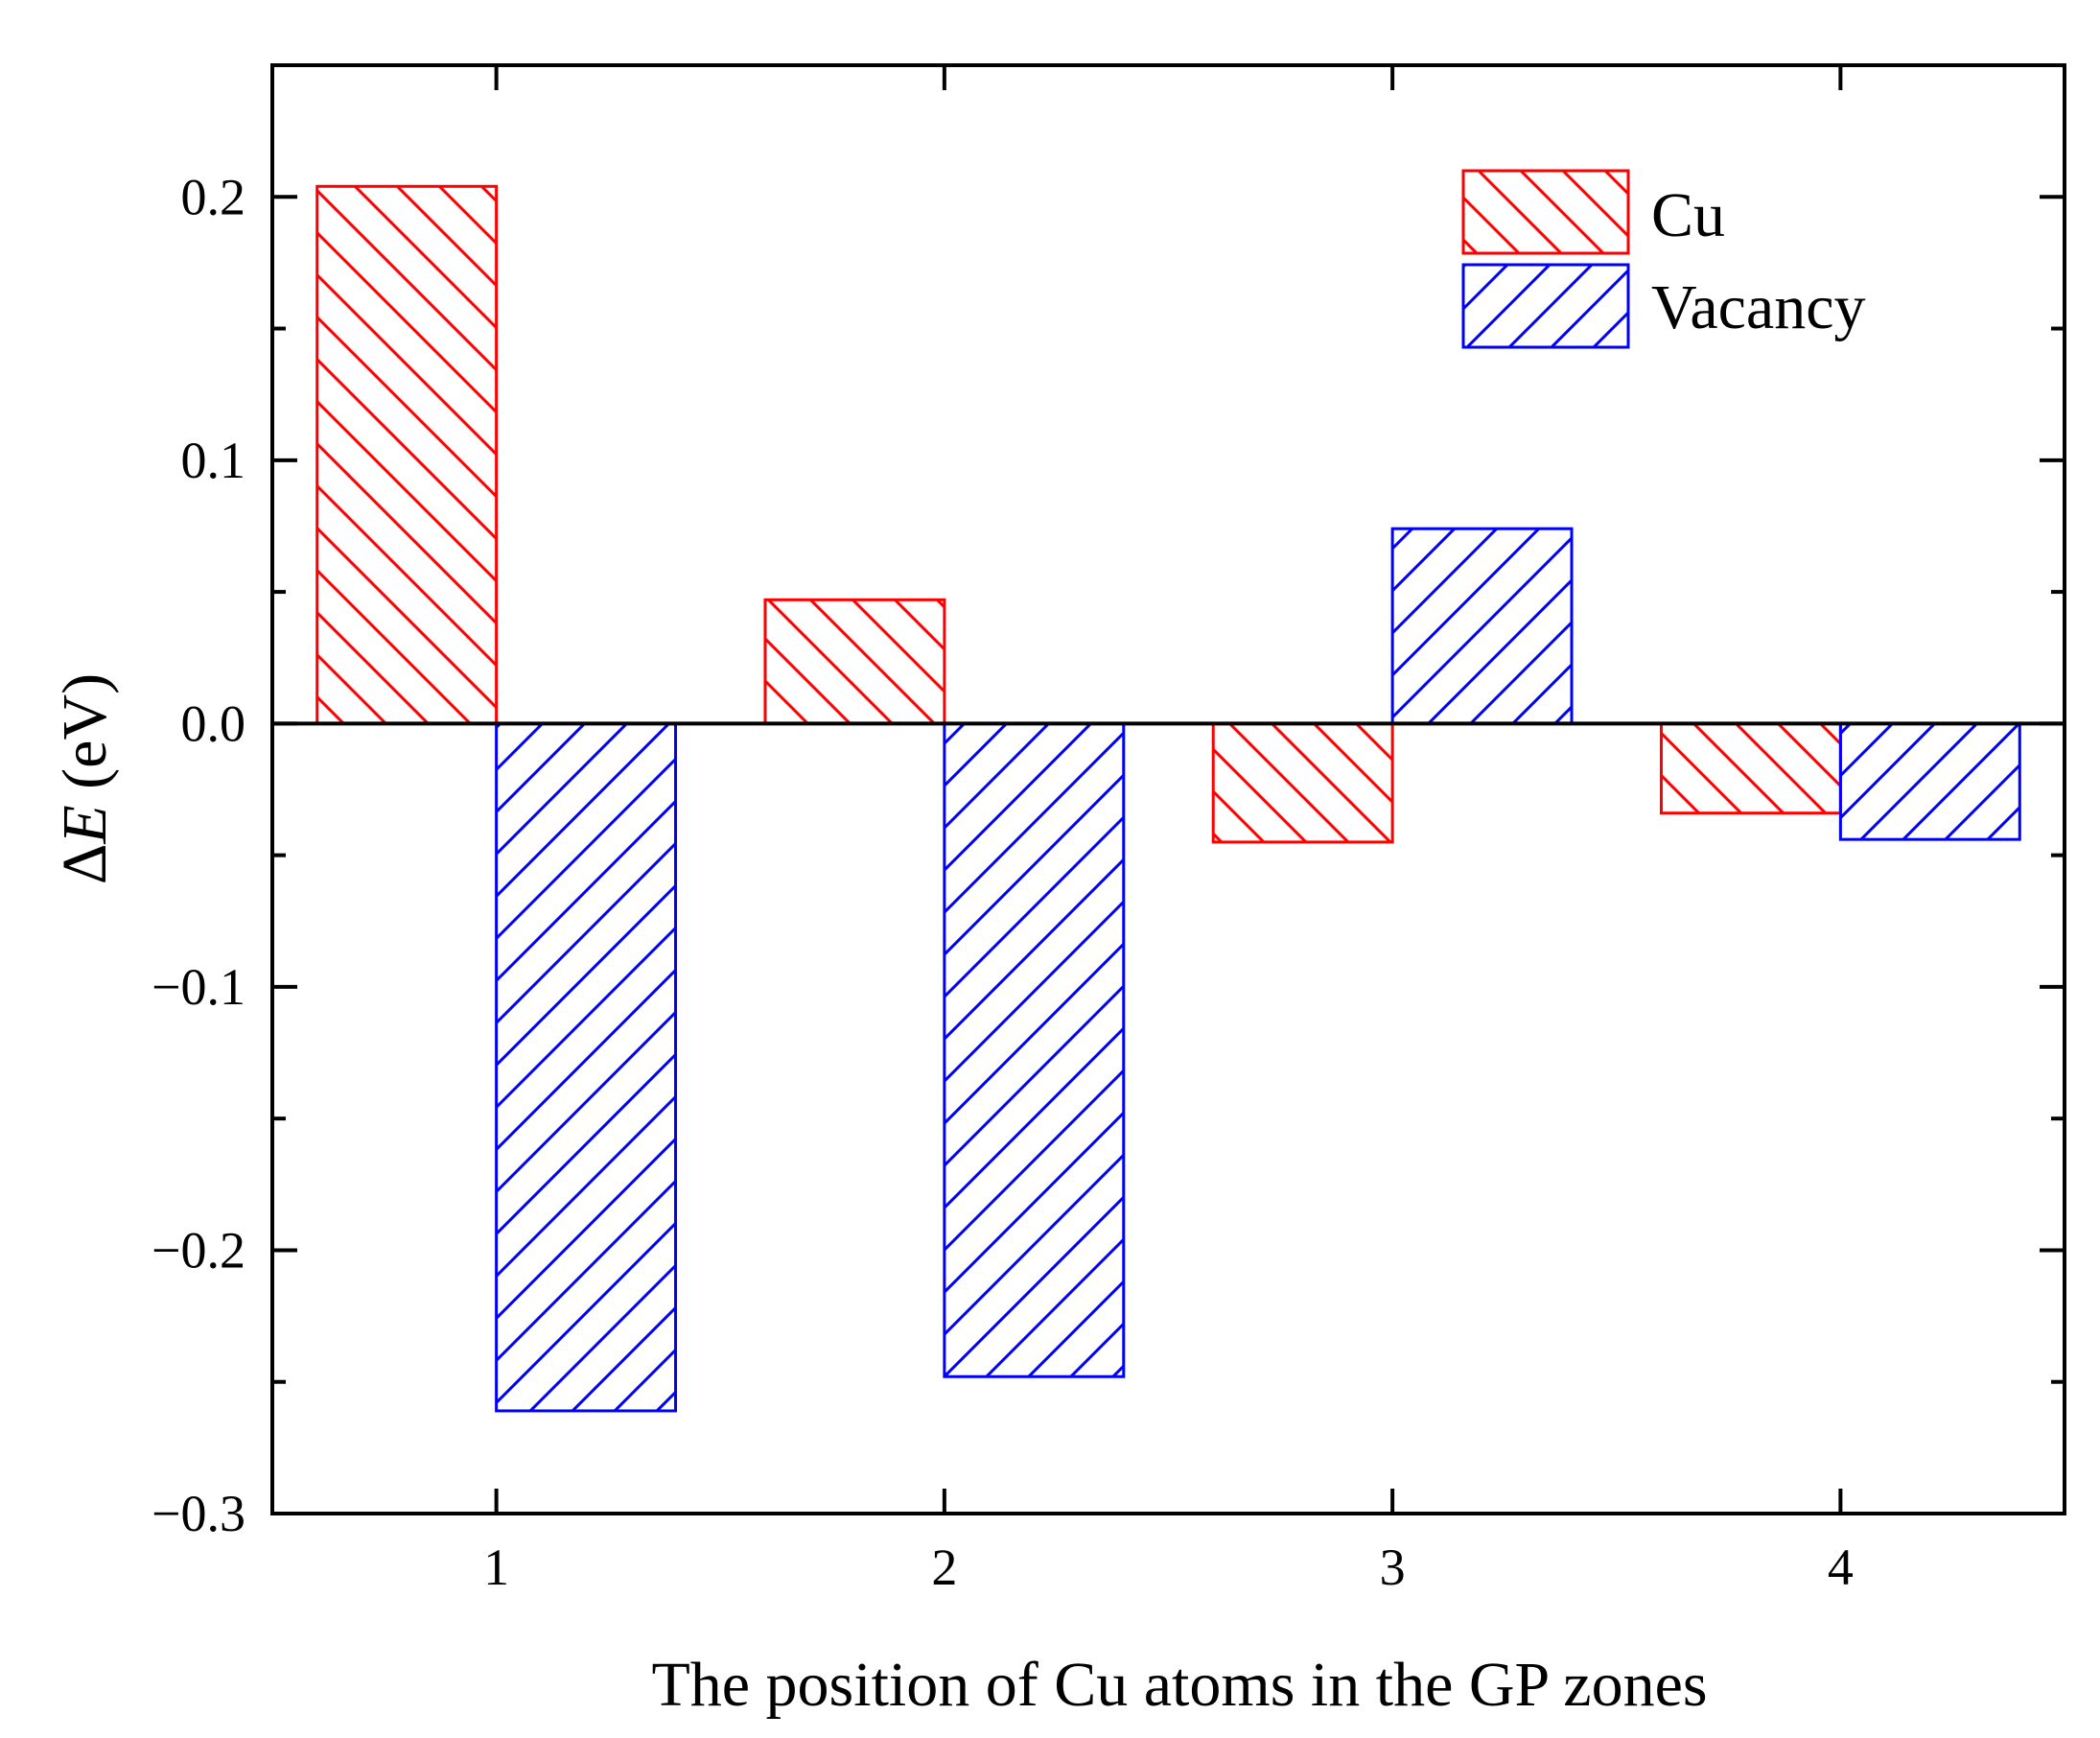  I want to click on legend-swatch-vacancy, so click(1545, 306).